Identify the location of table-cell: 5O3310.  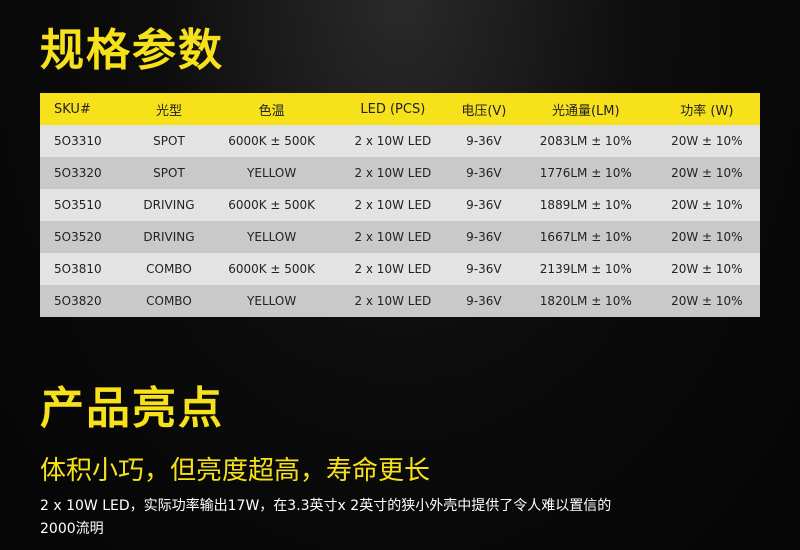
(85, 141).